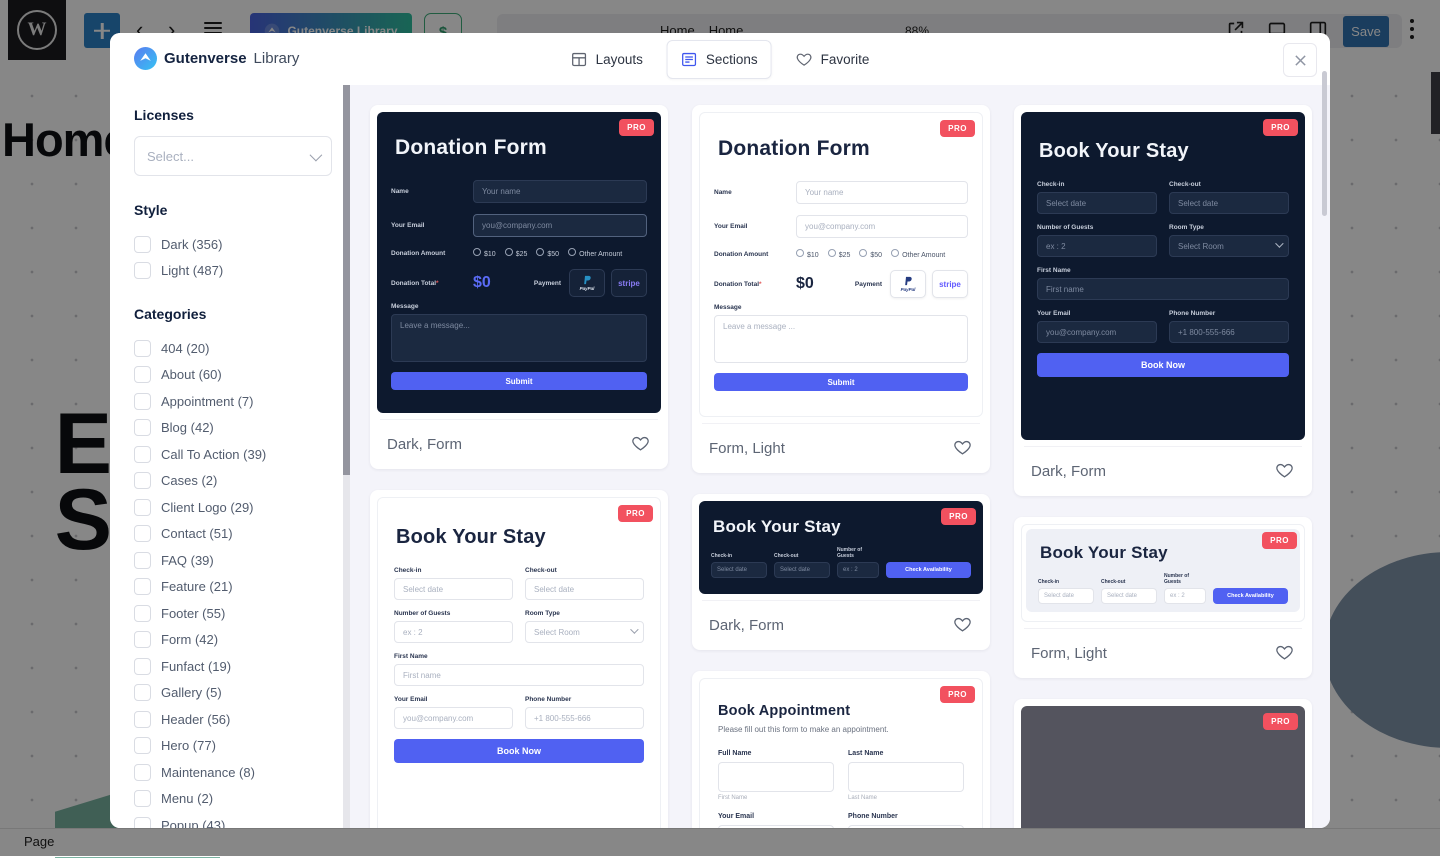 The width and height of the screenshot is (1440, 858). I want to click on page-scrollbar-thumb, so click(1435, 103).